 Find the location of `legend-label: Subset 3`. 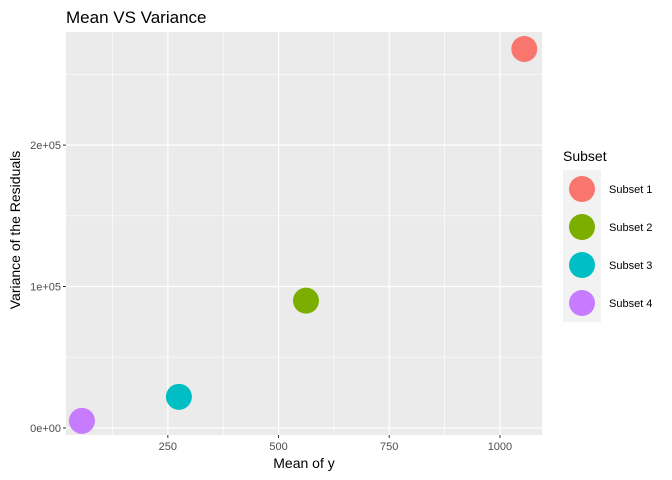

legend-label: Subset 3 is located at coordinates (630, 266).